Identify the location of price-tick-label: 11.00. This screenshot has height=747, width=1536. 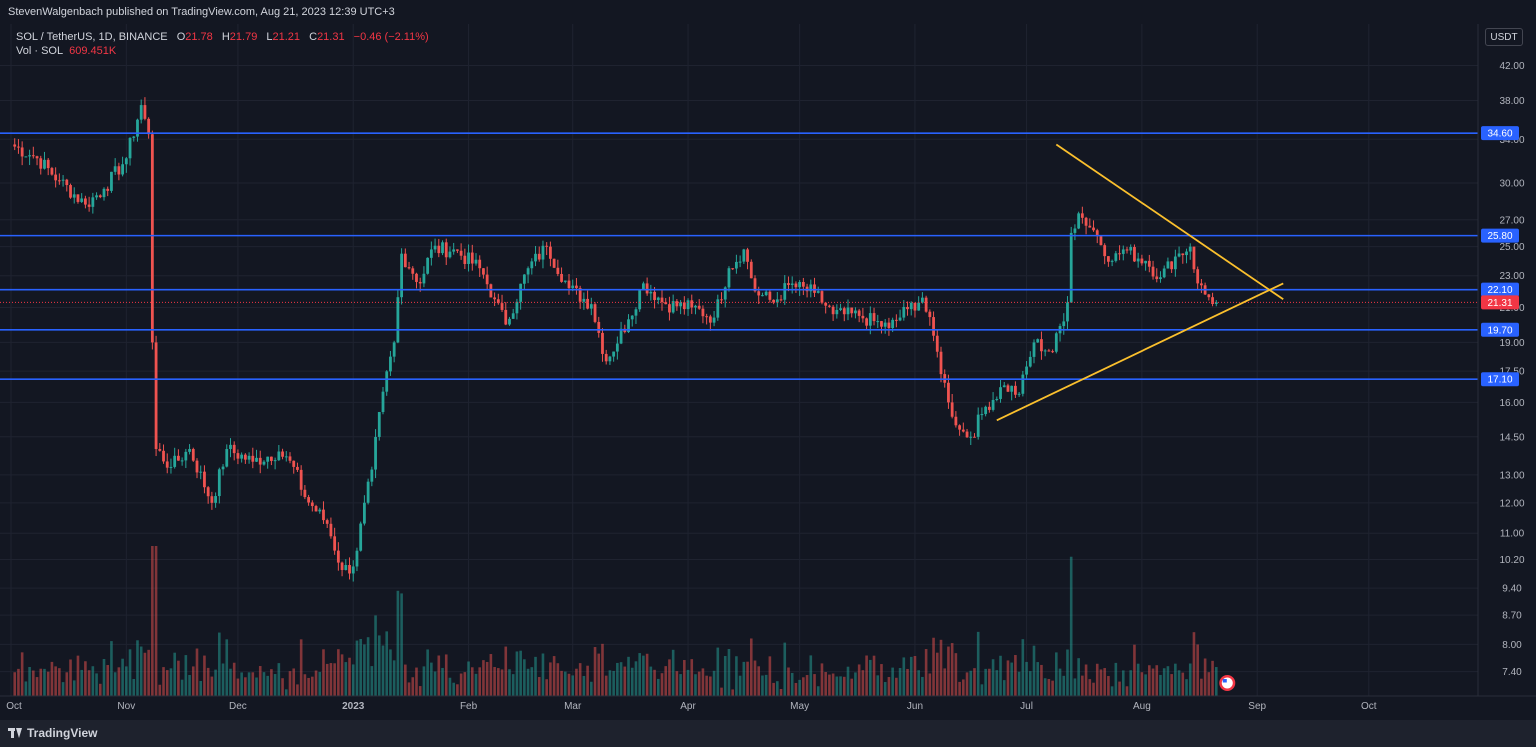
(1512, 534).